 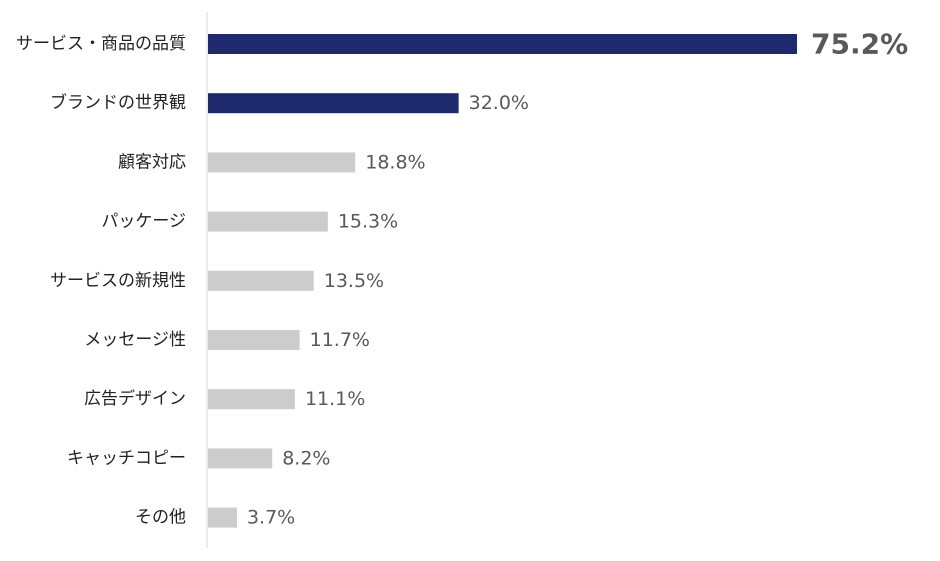 What do you see at coordinates (160, 518) in the screenshot?
I see `category-label: その他` at bounding box center [160, 518].